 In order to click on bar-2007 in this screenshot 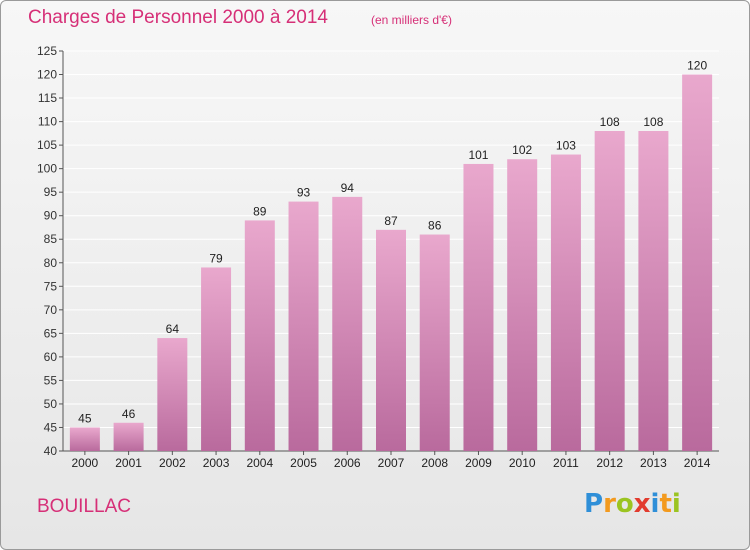, I will do `click(391, 340)`.